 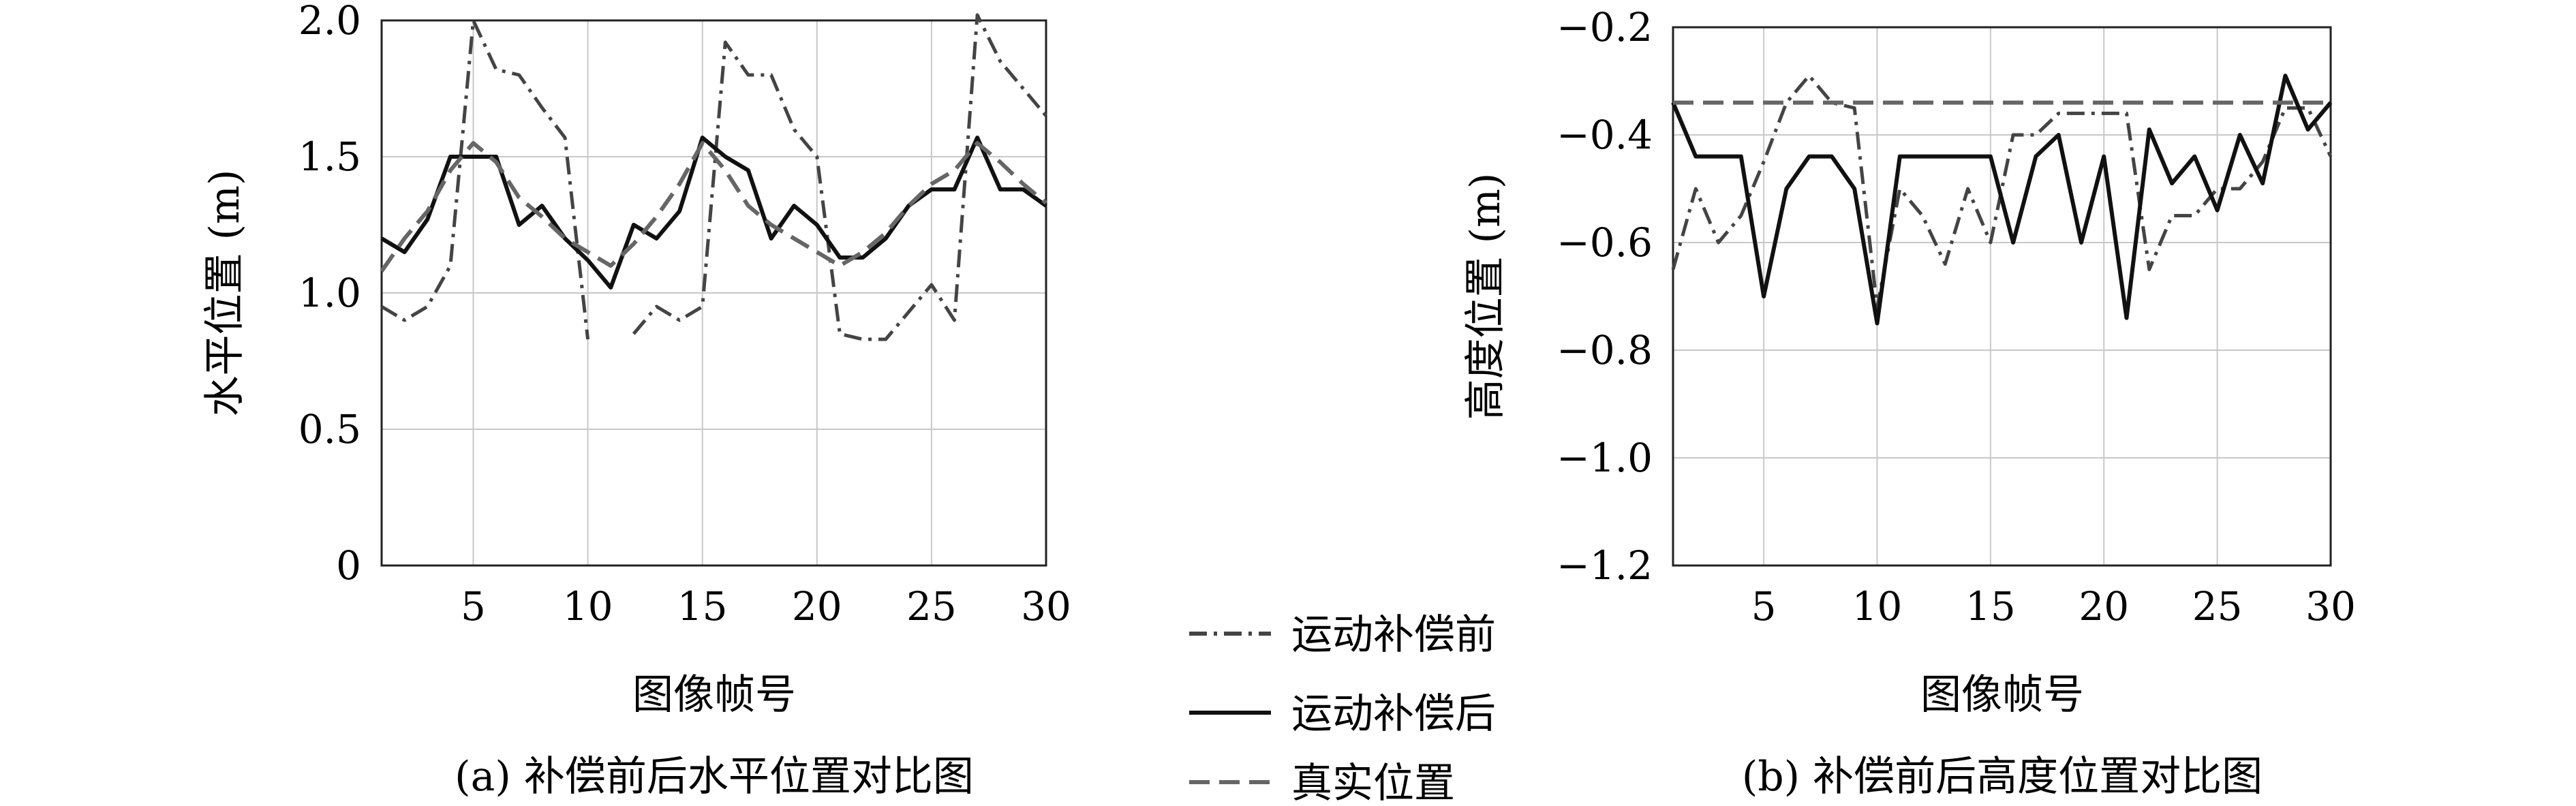 I want to click on y-tick-label: 1.0, so click(x=329, y=293).